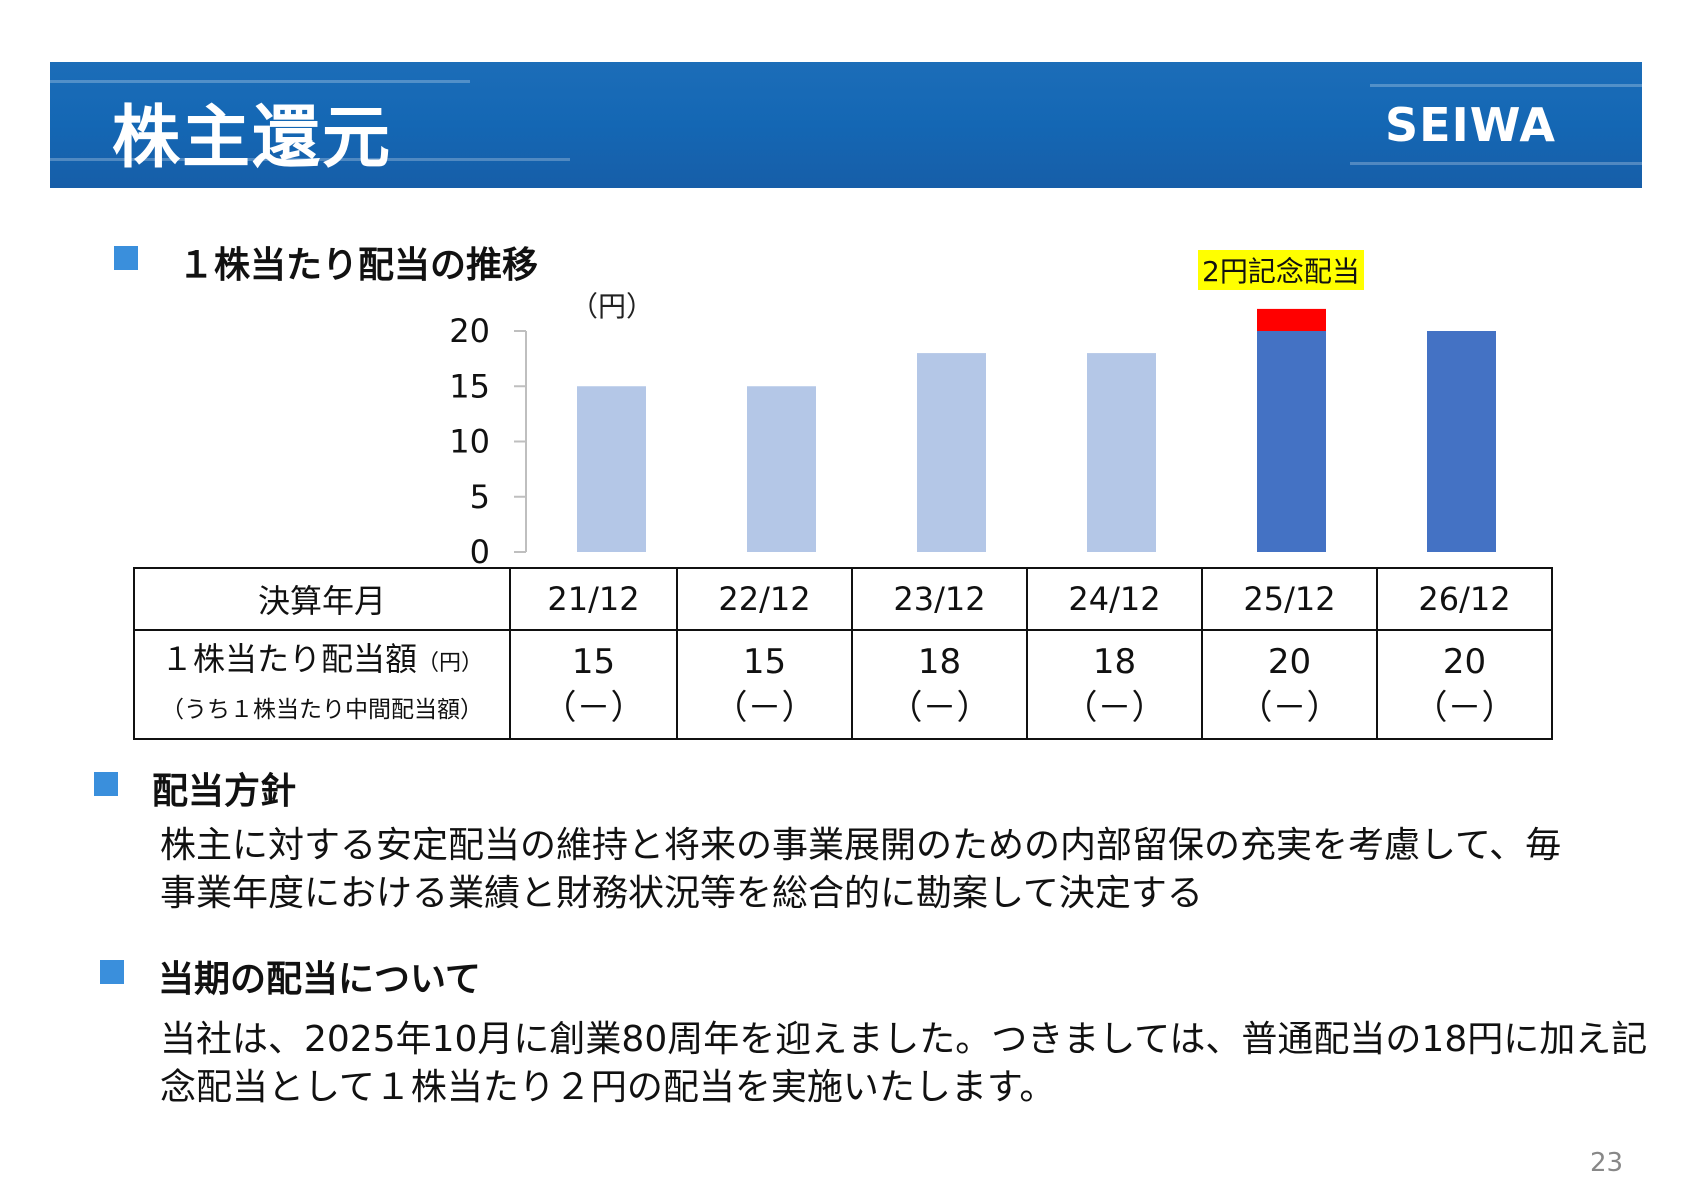  Describe the element at coordinates (469, 331) in the screenshot. I see `y-tick-label: 20` at that location.